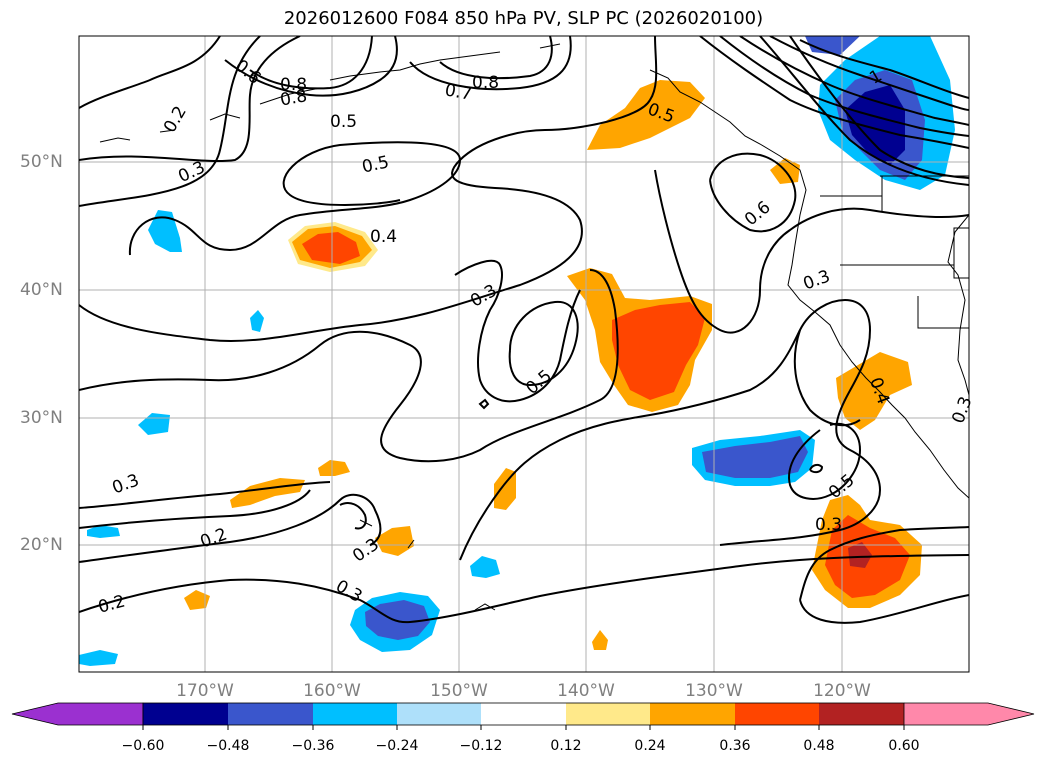 This screenshot has width=1047, height=765. I want to click on lon-label-130w: 130°W, so click(714, 691).